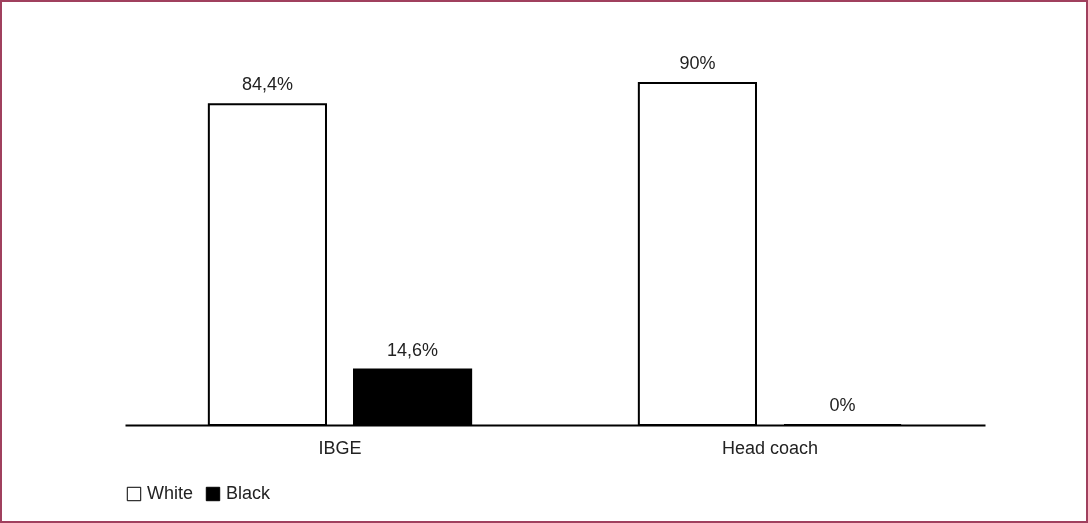  What do you see at coordinates (413, 349) in the screenshot?
I see `data-label: 14,6%` at bounding box center [413, 349].